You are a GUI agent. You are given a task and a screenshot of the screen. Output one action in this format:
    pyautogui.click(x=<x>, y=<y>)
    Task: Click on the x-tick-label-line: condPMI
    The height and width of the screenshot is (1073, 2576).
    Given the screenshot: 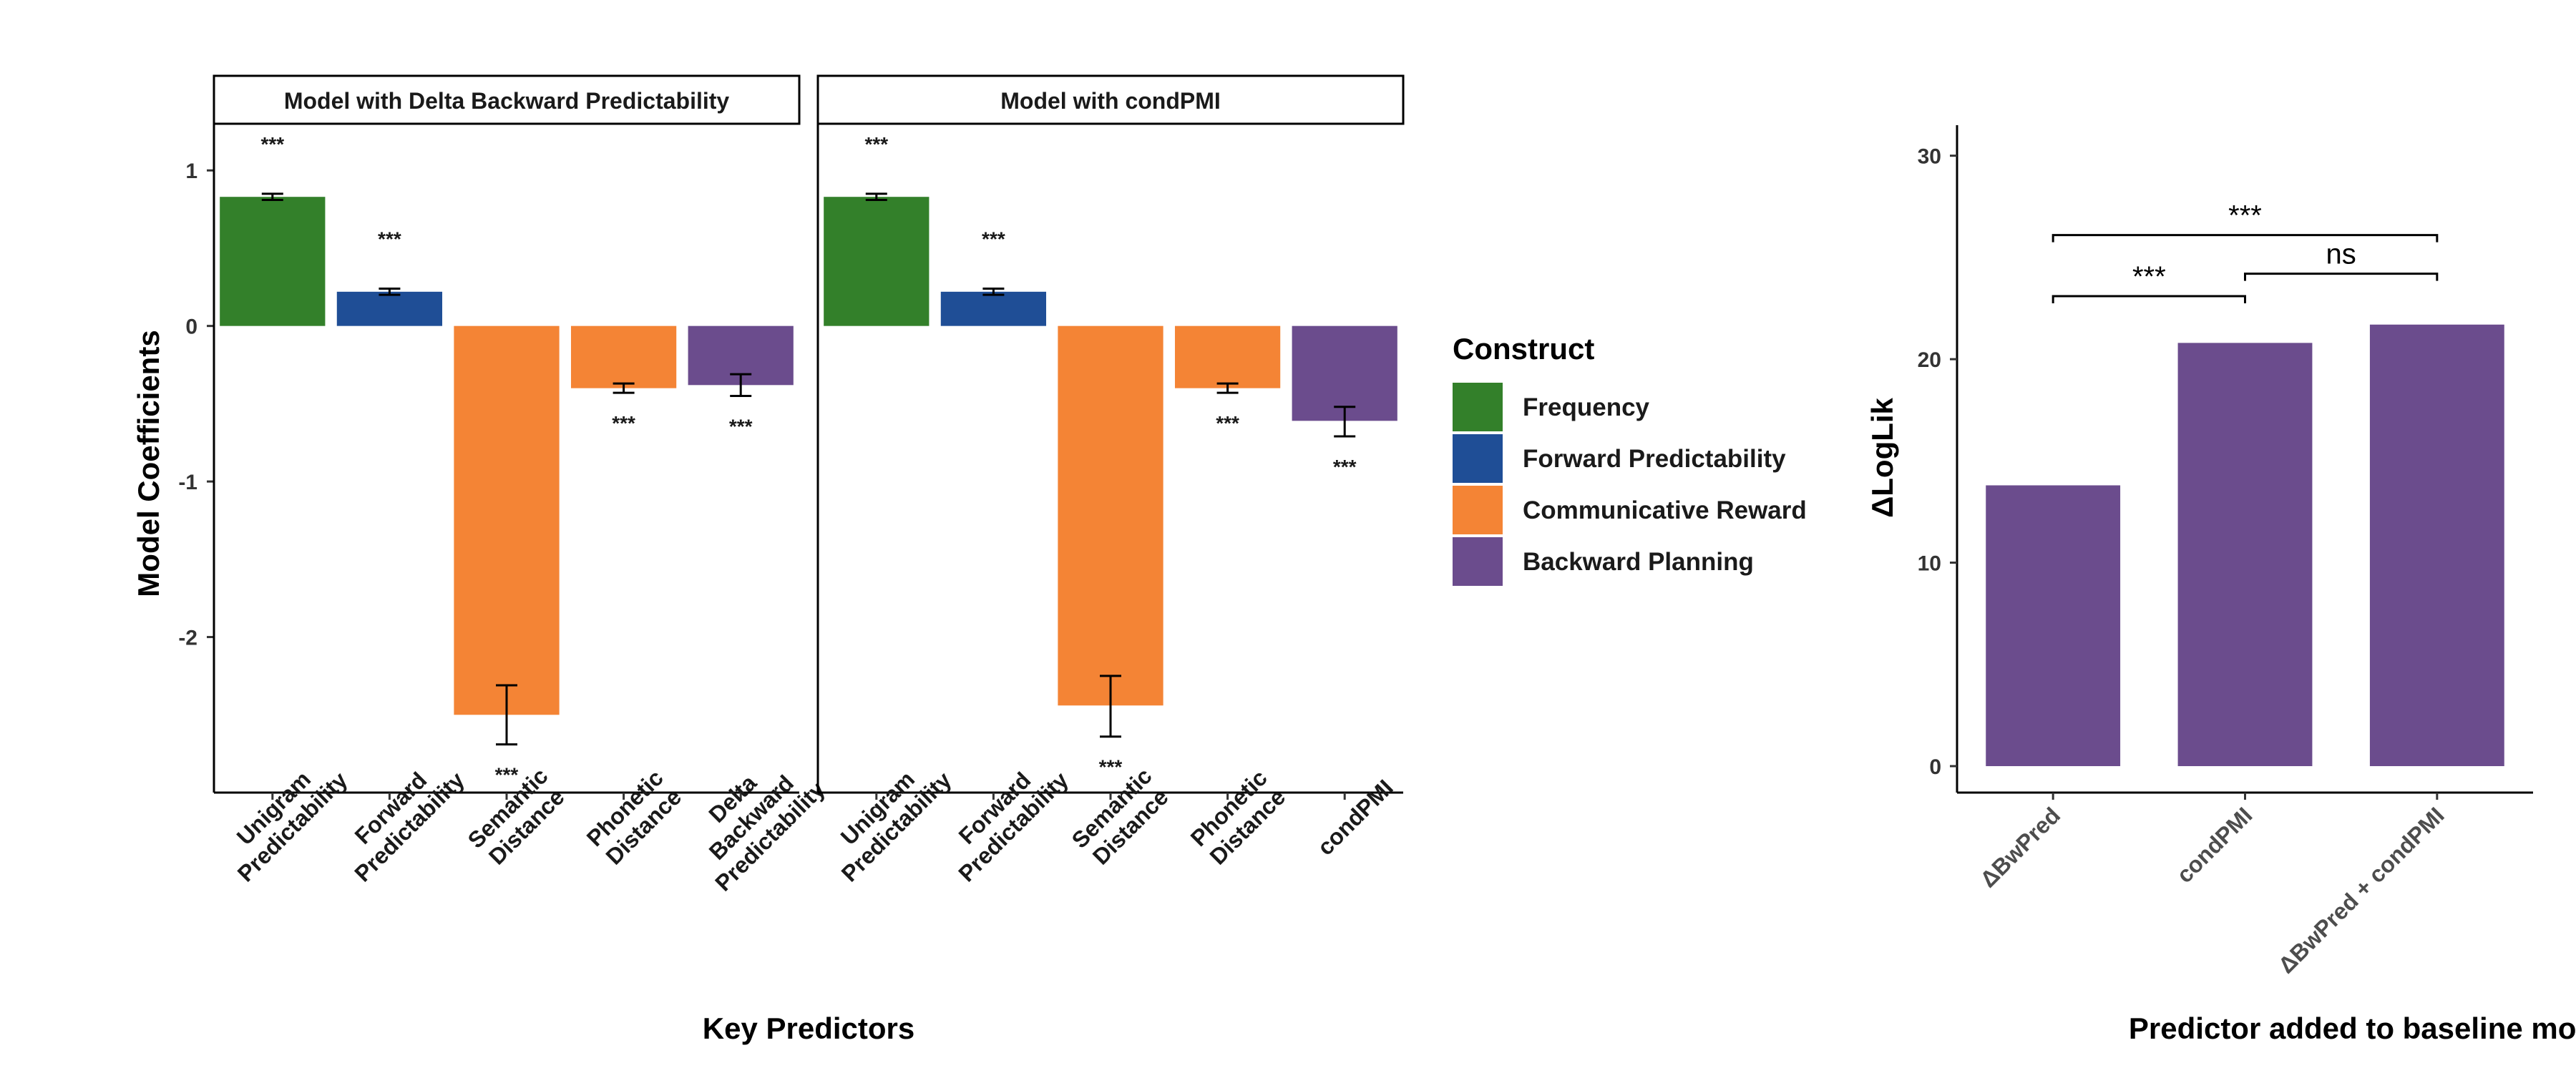 What is the action you would take?
    pyautogui.click(x=1355, y=818)
    